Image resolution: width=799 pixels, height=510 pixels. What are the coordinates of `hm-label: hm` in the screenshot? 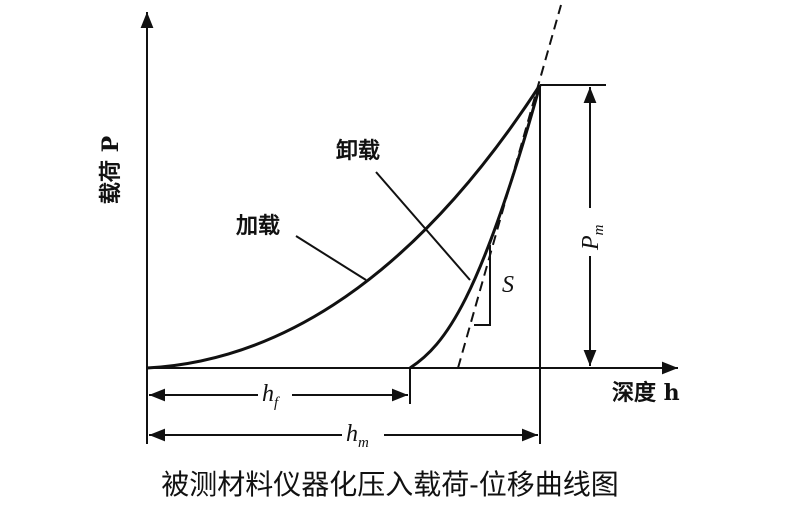 It's located at (357, 436).